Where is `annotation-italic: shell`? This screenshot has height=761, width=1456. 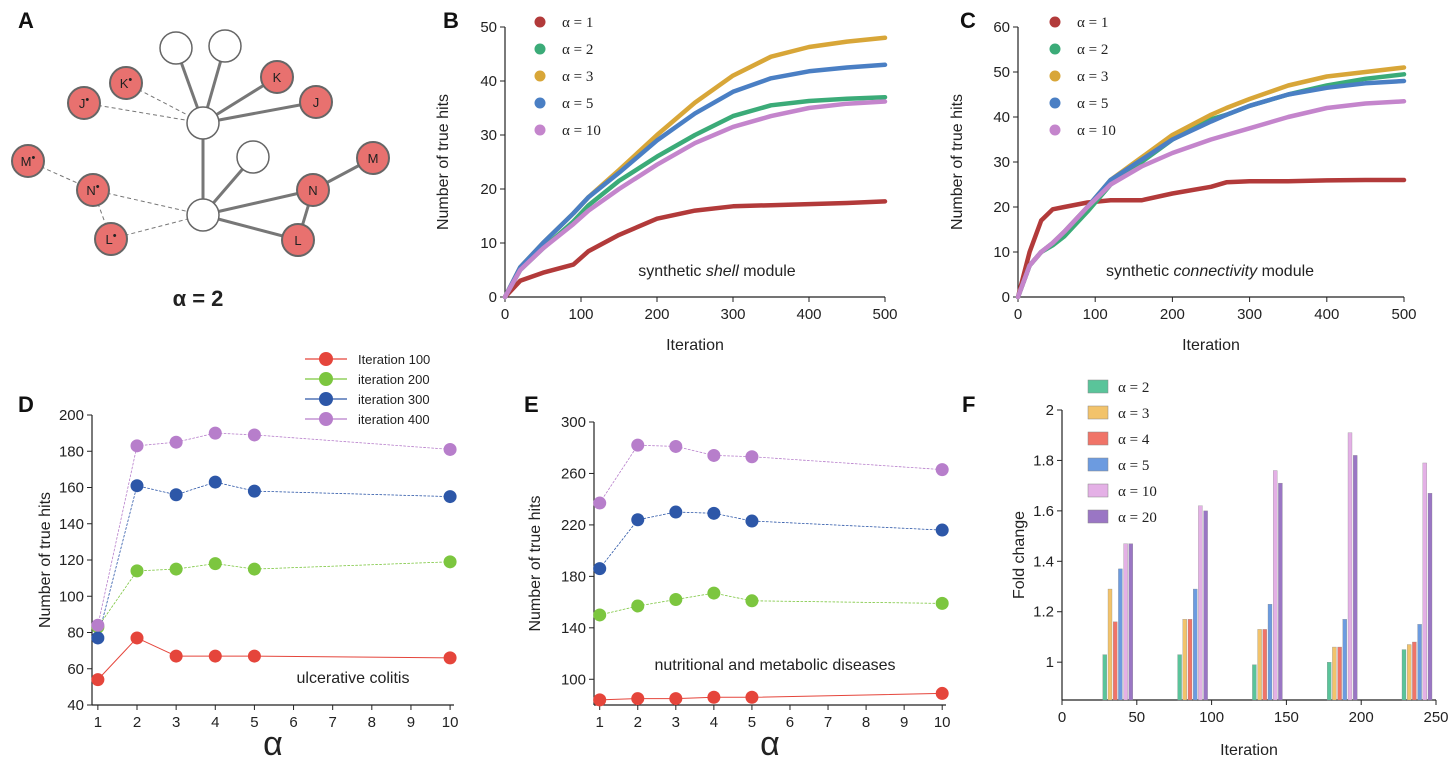 annotation-italic: shell is located at coordinates (722, 271).